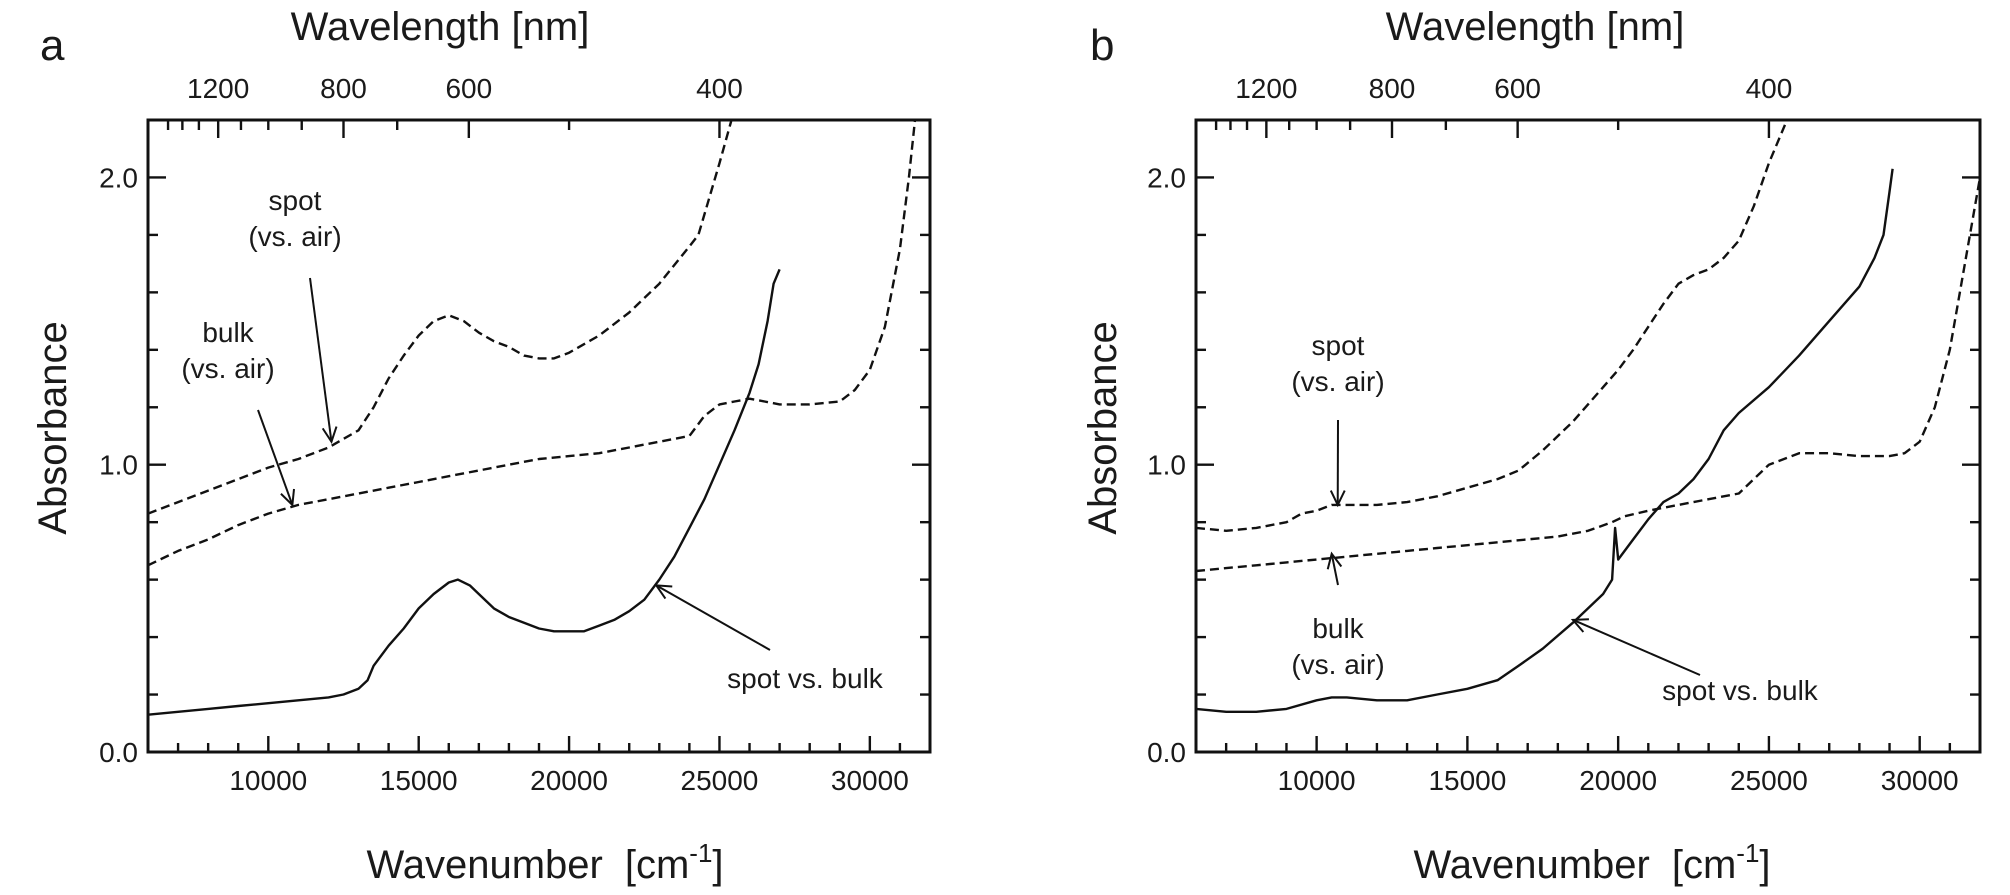 The image size is (2010, 895). I want to click on annotation-layer: spot (vs. air) bulk (vs. air) spot vs. bulk, so click(1554, 518).